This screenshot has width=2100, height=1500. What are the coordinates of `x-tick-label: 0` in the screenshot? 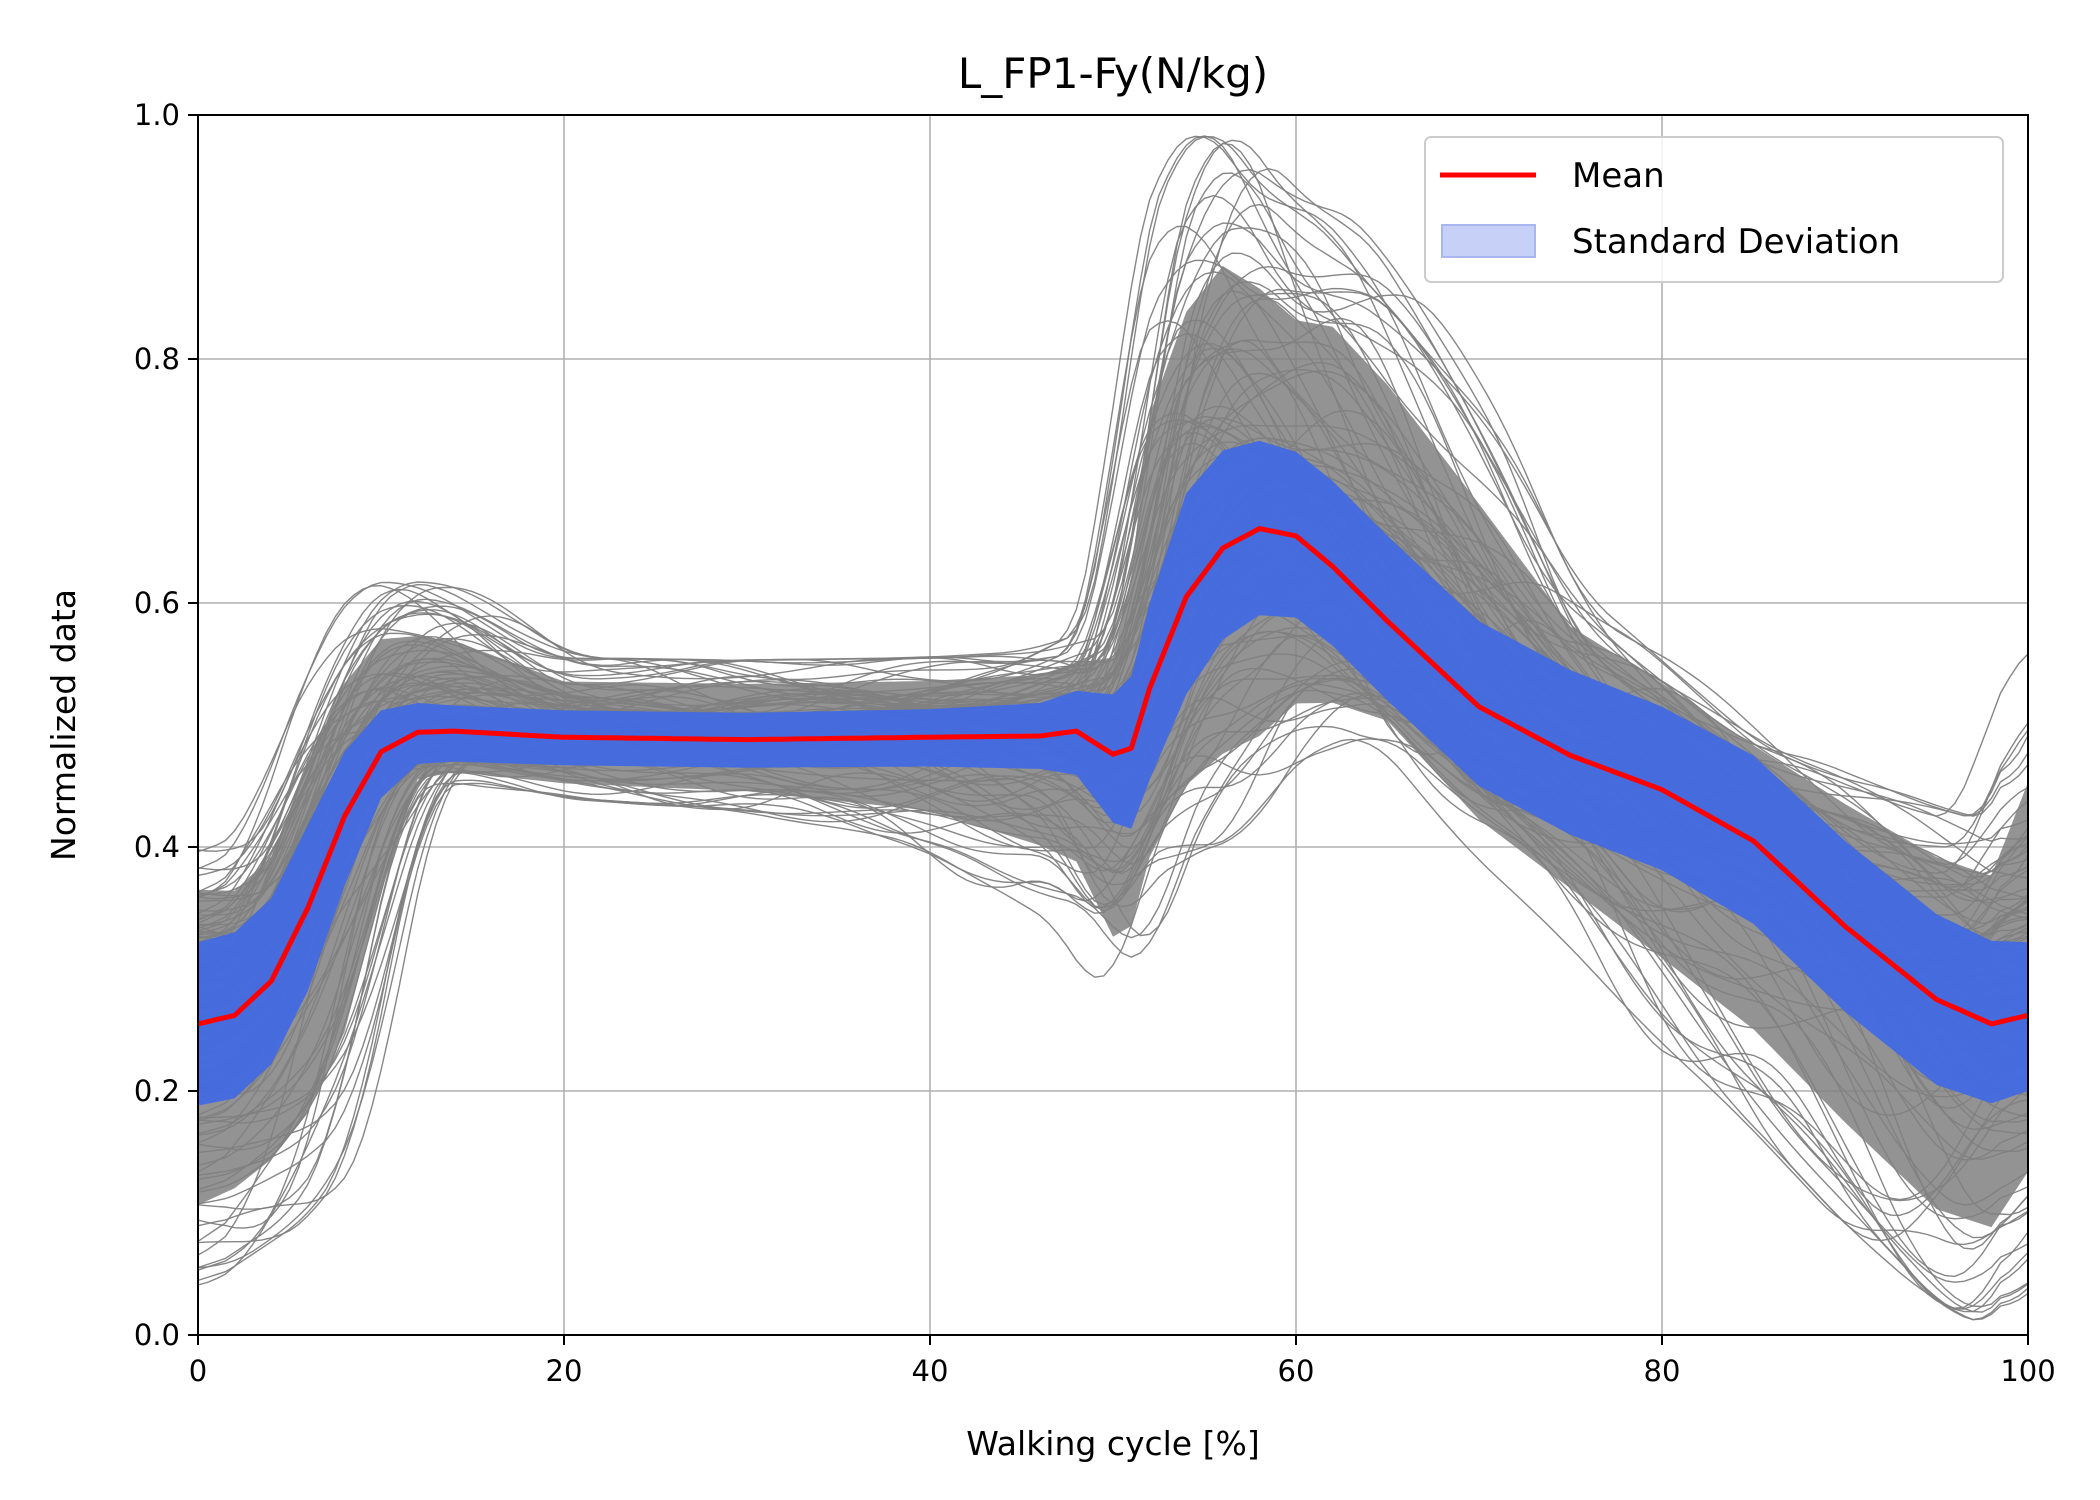 It's located at (198, 1371).